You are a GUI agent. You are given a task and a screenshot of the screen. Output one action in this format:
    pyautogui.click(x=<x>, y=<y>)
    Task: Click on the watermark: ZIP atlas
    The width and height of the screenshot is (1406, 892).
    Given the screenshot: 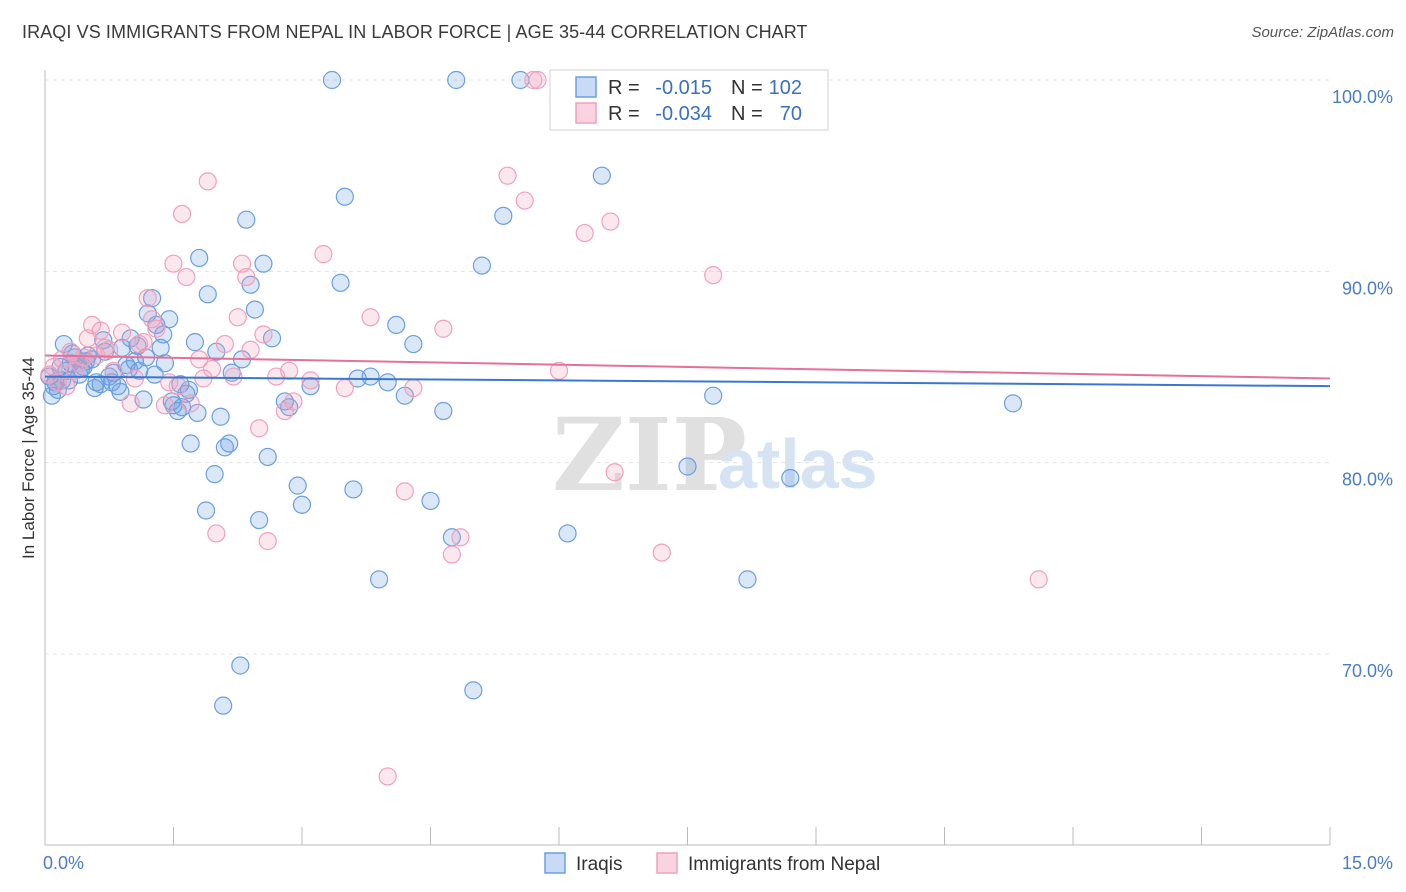 What is the action you would take?
    pyautogui.click(x=715, y=455)
    